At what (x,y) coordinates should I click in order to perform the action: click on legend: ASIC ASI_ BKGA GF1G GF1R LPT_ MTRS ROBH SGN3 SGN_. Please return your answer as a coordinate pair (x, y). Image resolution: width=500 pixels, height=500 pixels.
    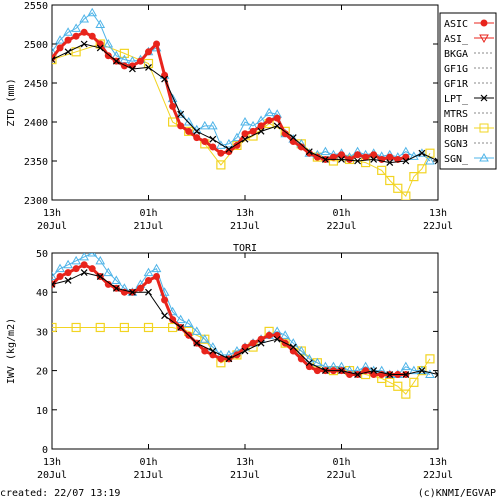
    Looking at the image, I should click on (468, 91).